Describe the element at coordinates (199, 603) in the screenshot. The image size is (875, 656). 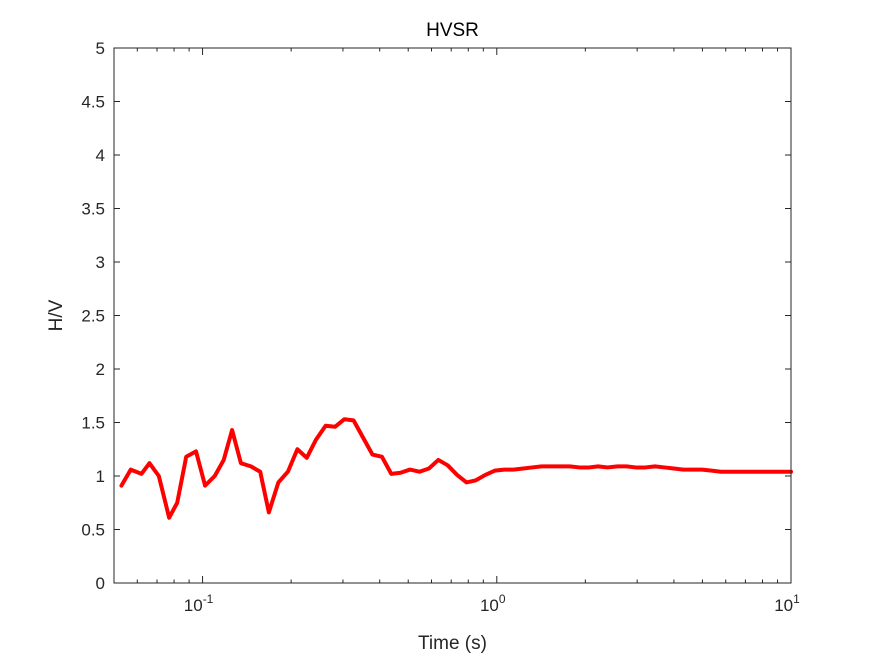
I see `x-tick-label: 10⁻¹` at that location.